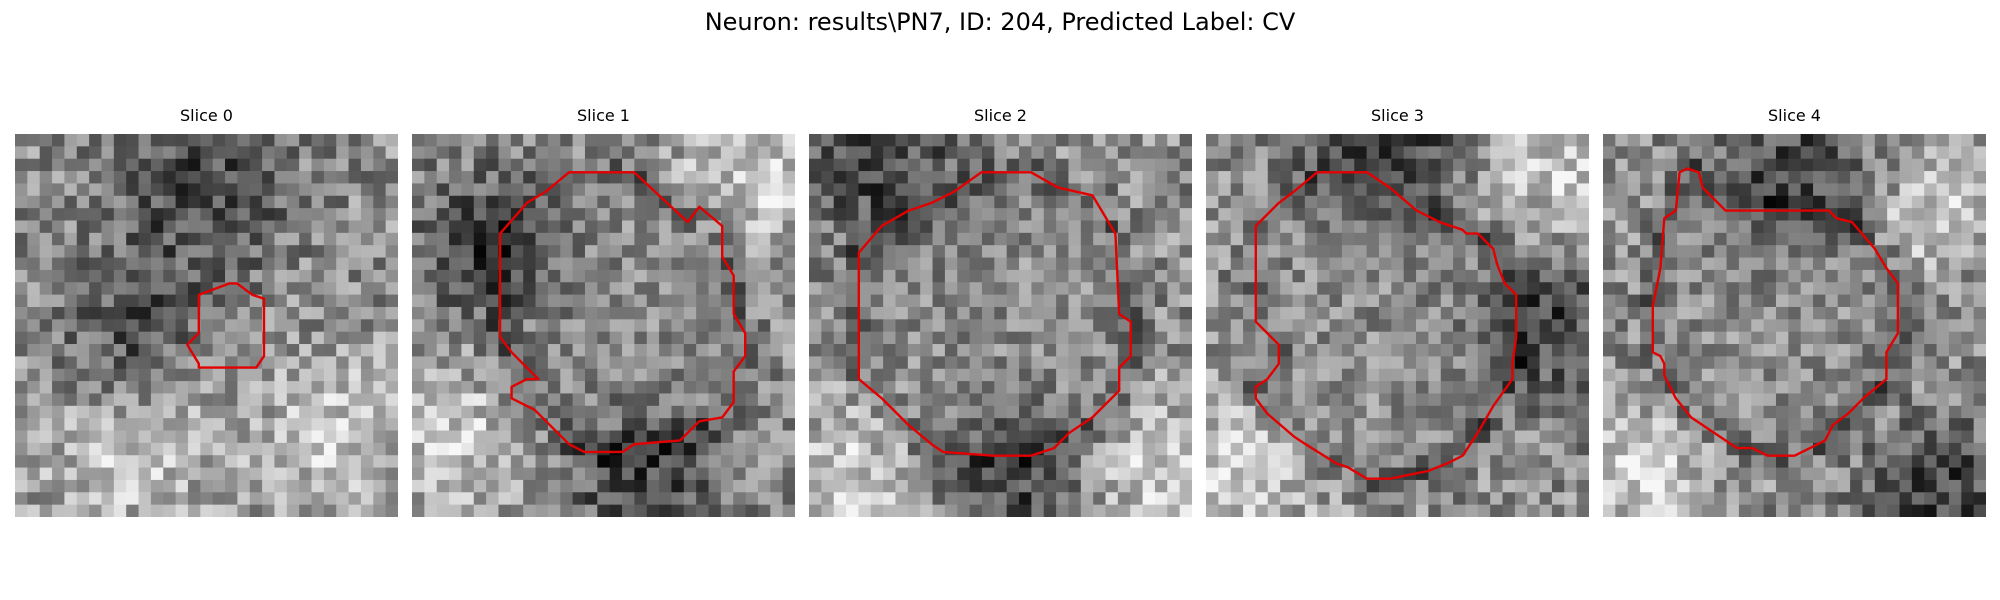 The width and height of the screenshot is (2000, 600). I want to click on slice-title: Slice 4, so click(1794, 115).